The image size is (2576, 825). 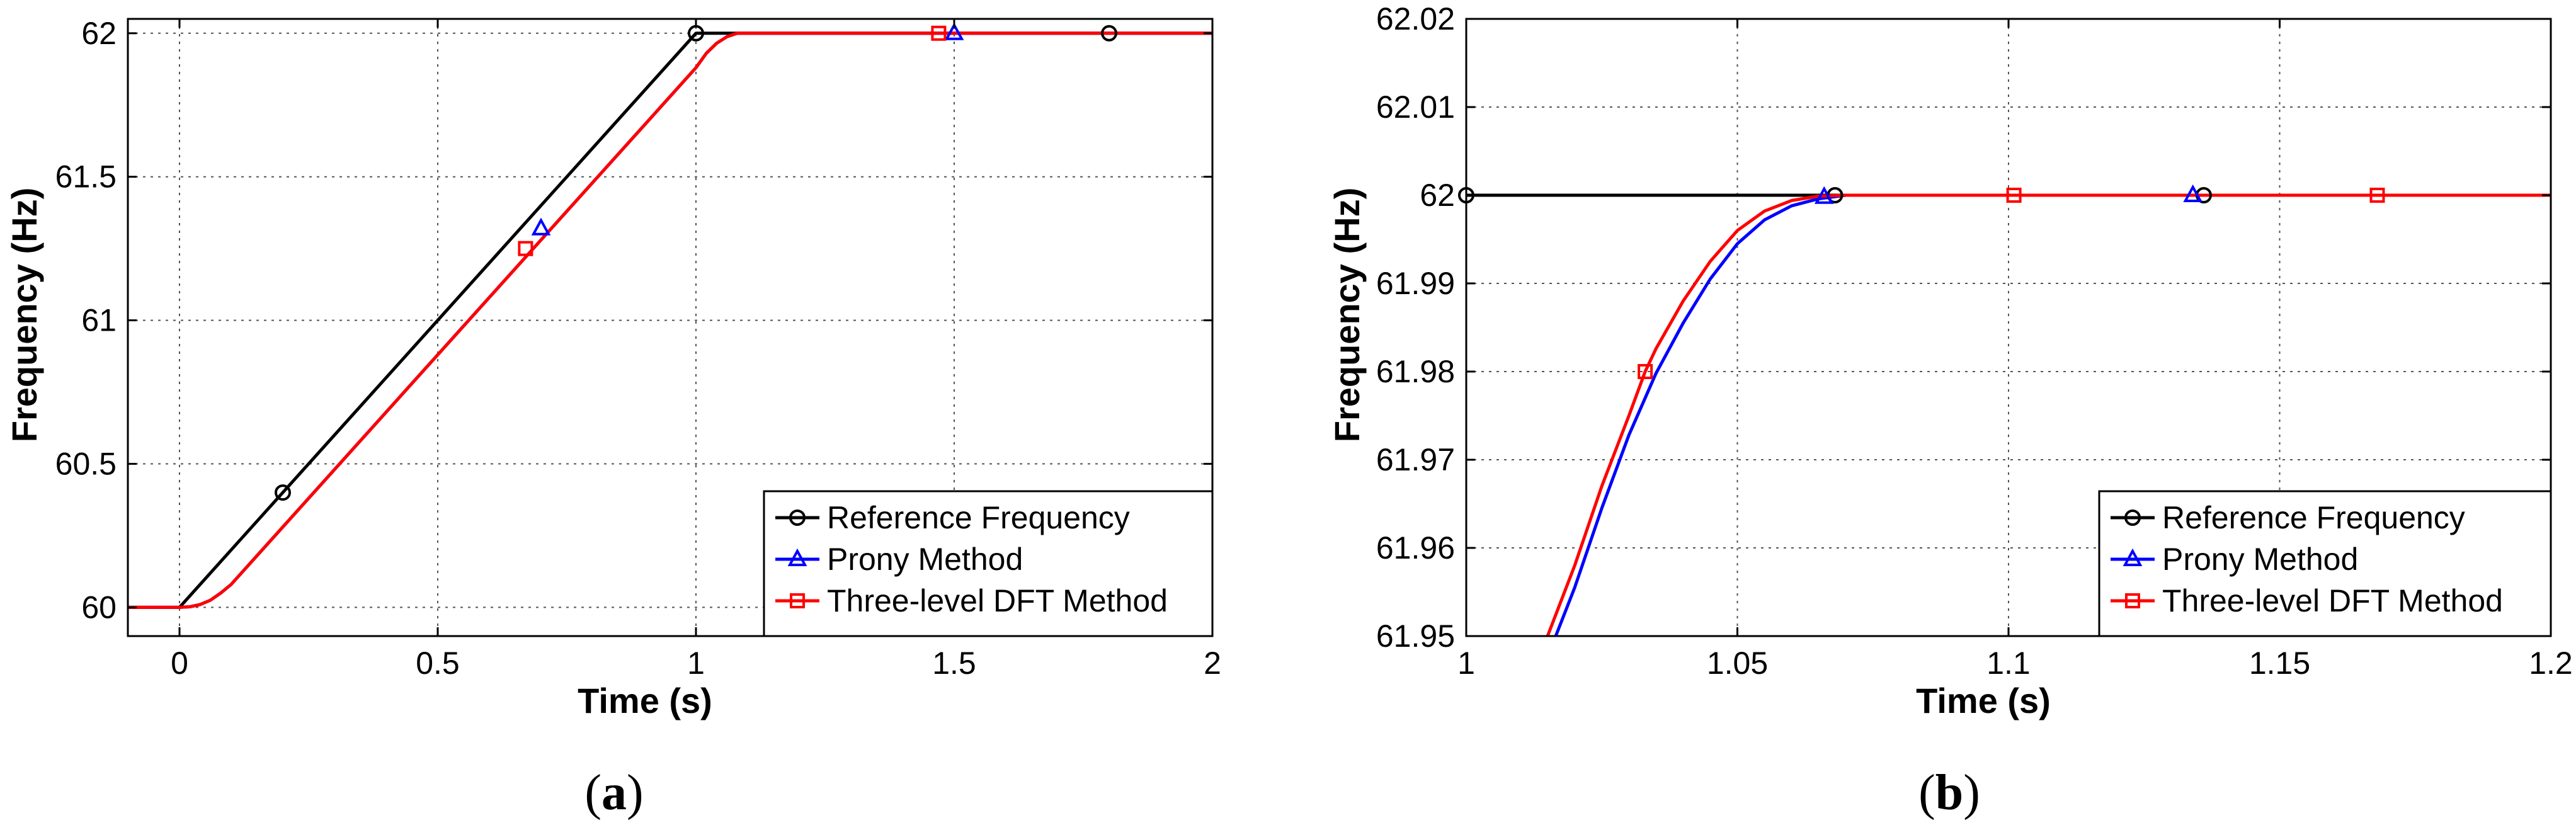 What do you see at coordinates (1415, 459) in the screenshot?
I see `y-tick-label: 61.97` at bounding box center [1415, 459].